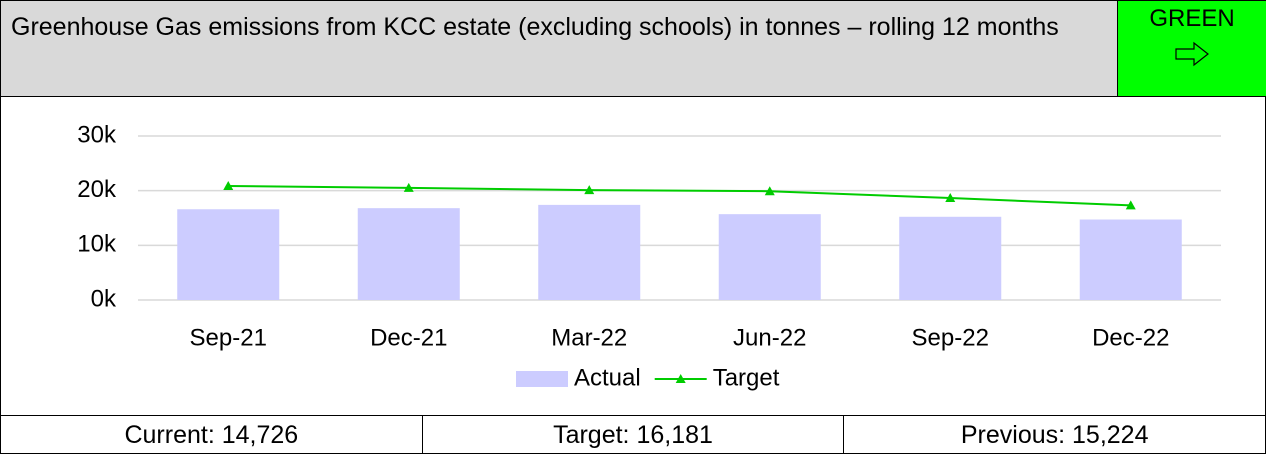  Describe the element at coordinates (680, 378) in the screenshot. I see `legend-marker` at that location.